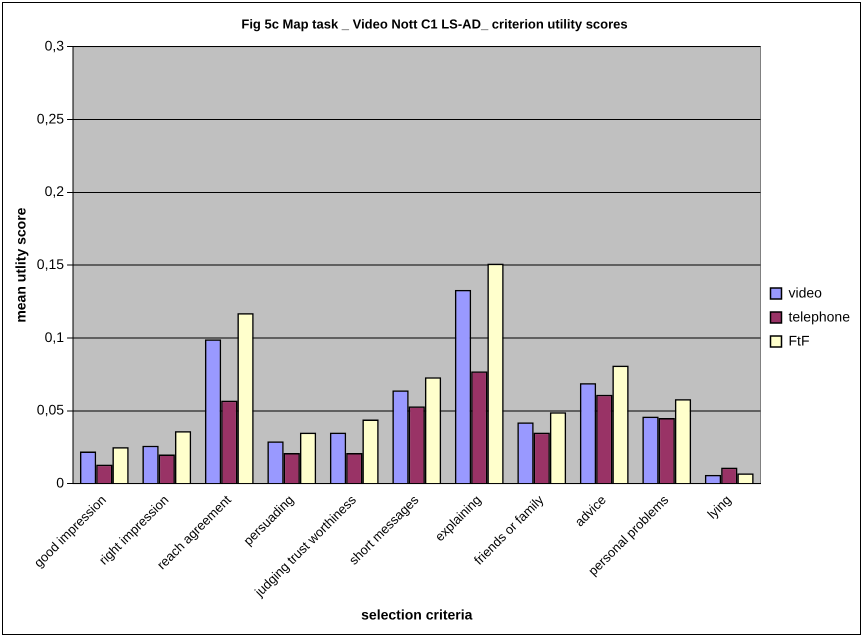 This screenshot has width=865, height=639. What do you see at coordinates (417, 614) in the screenshot?
I see `x-axis-title: selection criteria` at bounding box center [417, 614].